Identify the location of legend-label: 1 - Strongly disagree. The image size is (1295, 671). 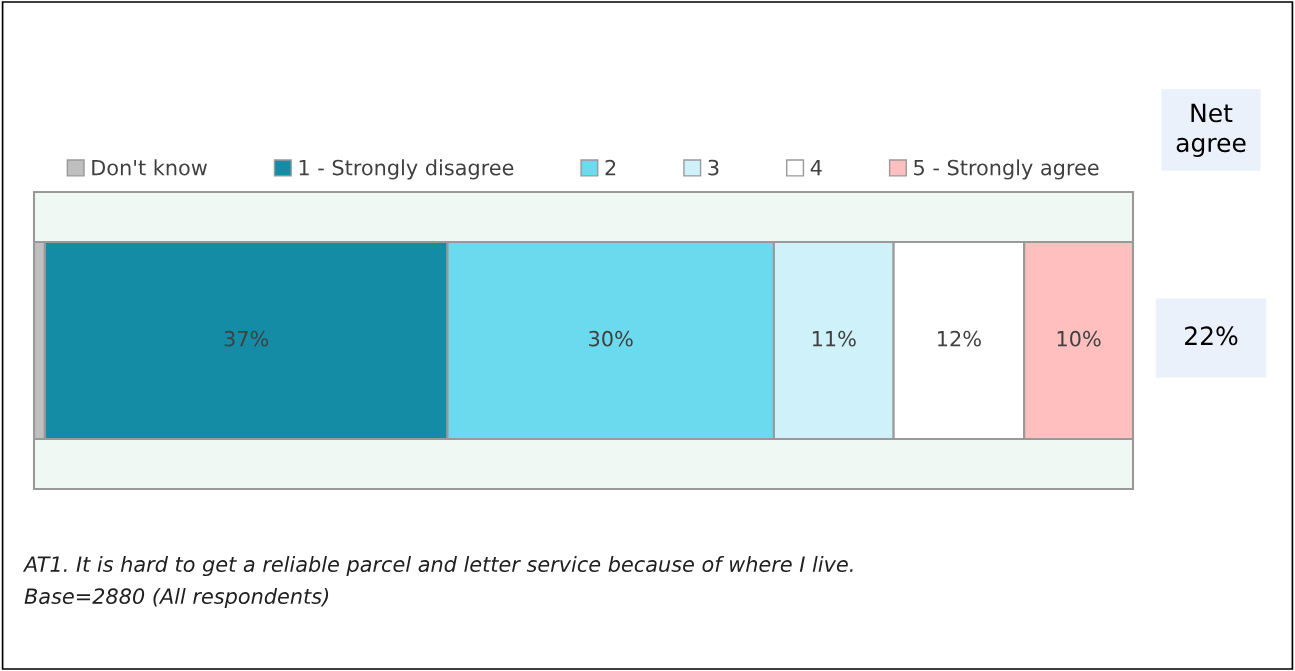
(406, 169).